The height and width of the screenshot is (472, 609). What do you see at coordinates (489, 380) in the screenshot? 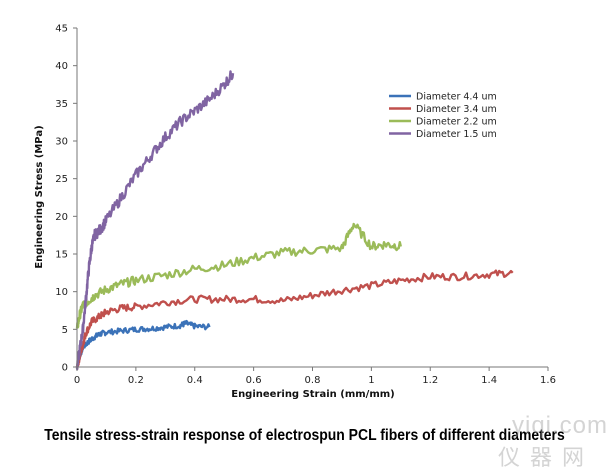
I see `x-tick-label: 1.4` at bounding box center [489, 380].